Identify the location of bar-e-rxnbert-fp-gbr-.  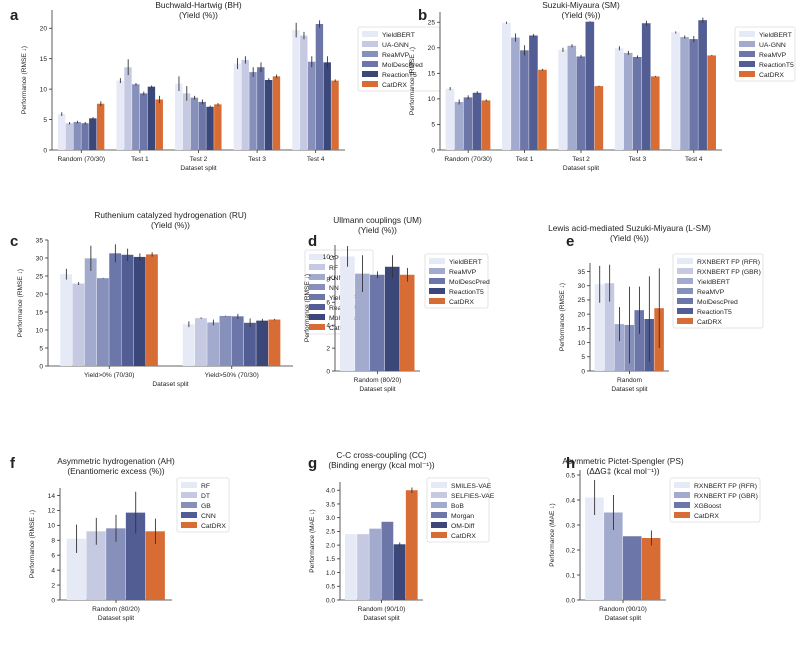
(609, 327).